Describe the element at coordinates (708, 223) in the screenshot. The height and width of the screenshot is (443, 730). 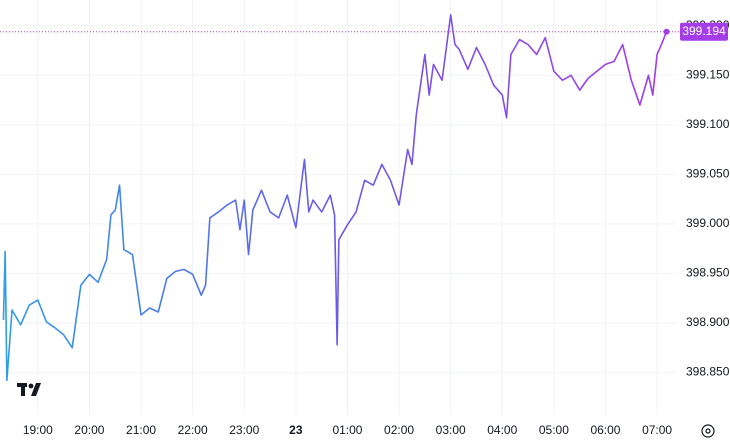
I see `y-tick-label: 399.000` at that location.